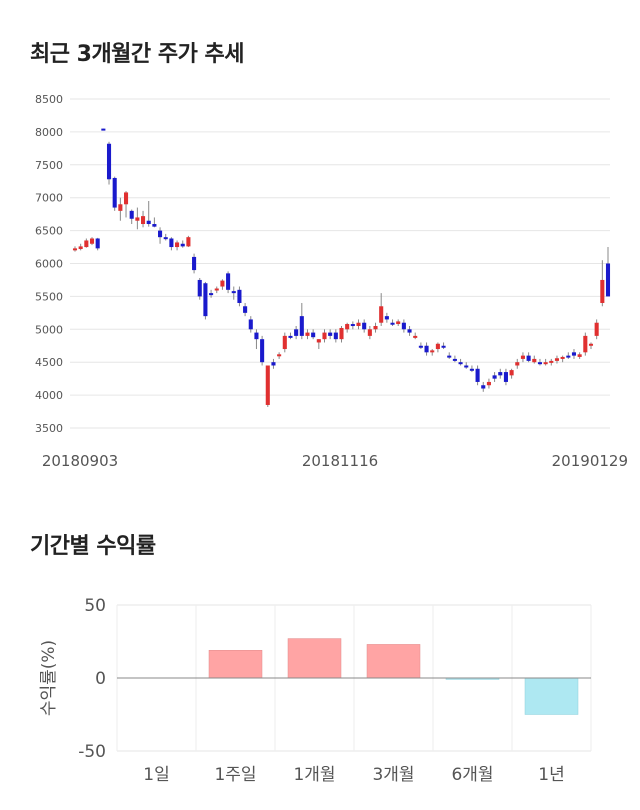 This screenshot has height=810, width=640. What do you see at coordinates (49, 198) in the screenshot?
I see `y-tick-label: 7000` at bounding box center [49, 198].